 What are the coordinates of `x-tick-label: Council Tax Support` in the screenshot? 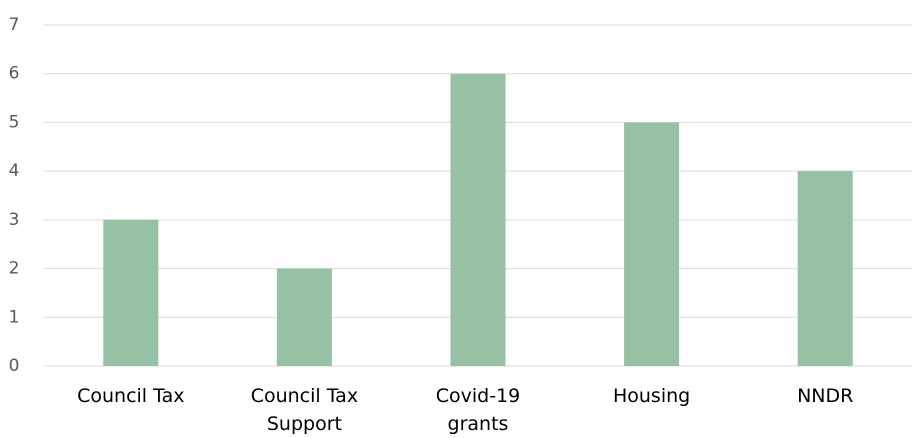 It's located at (304, 410).